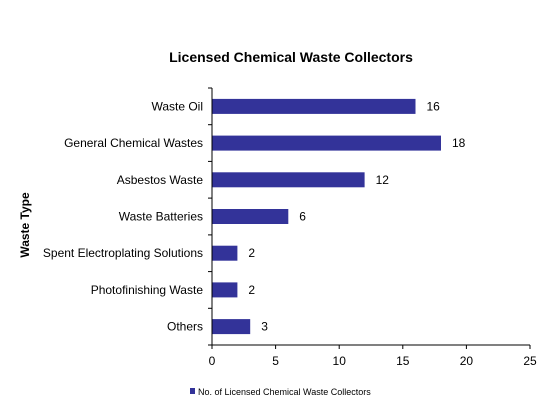  Describe the element at coordinates (340, 361) in the screenshot. I see `x-tick-label: 10` at that location.